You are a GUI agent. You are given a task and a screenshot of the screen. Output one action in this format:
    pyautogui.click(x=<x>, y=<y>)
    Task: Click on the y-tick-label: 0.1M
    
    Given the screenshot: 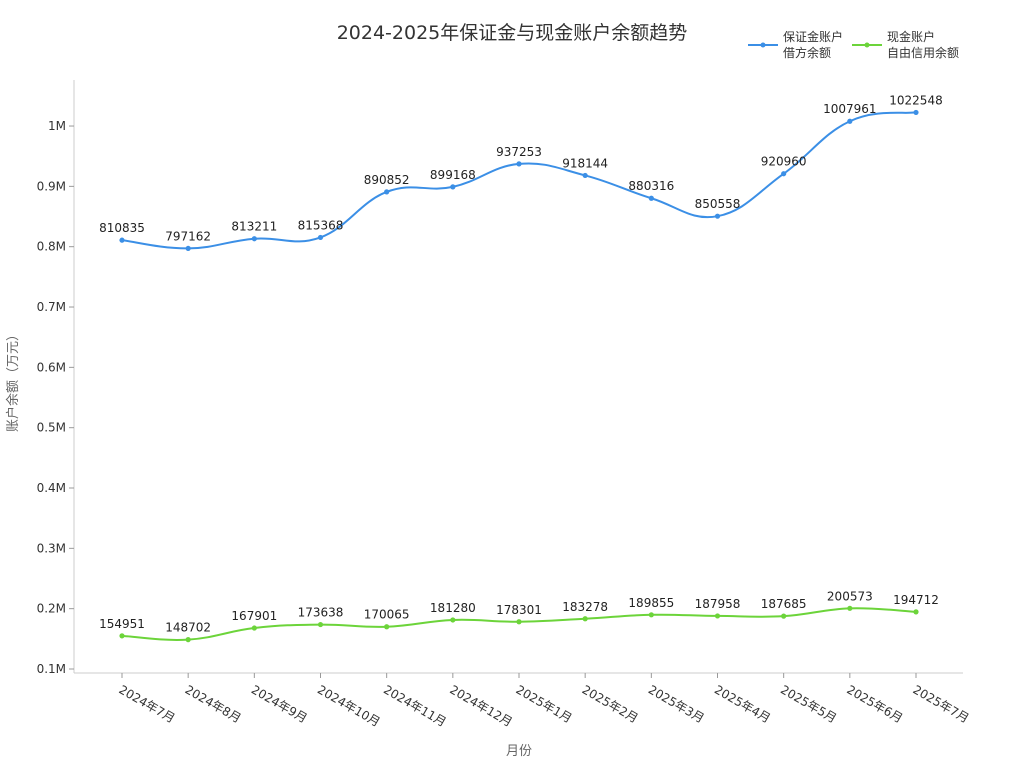 What is the action you would take?
    pyautogui.click(x=51, y=669)
    